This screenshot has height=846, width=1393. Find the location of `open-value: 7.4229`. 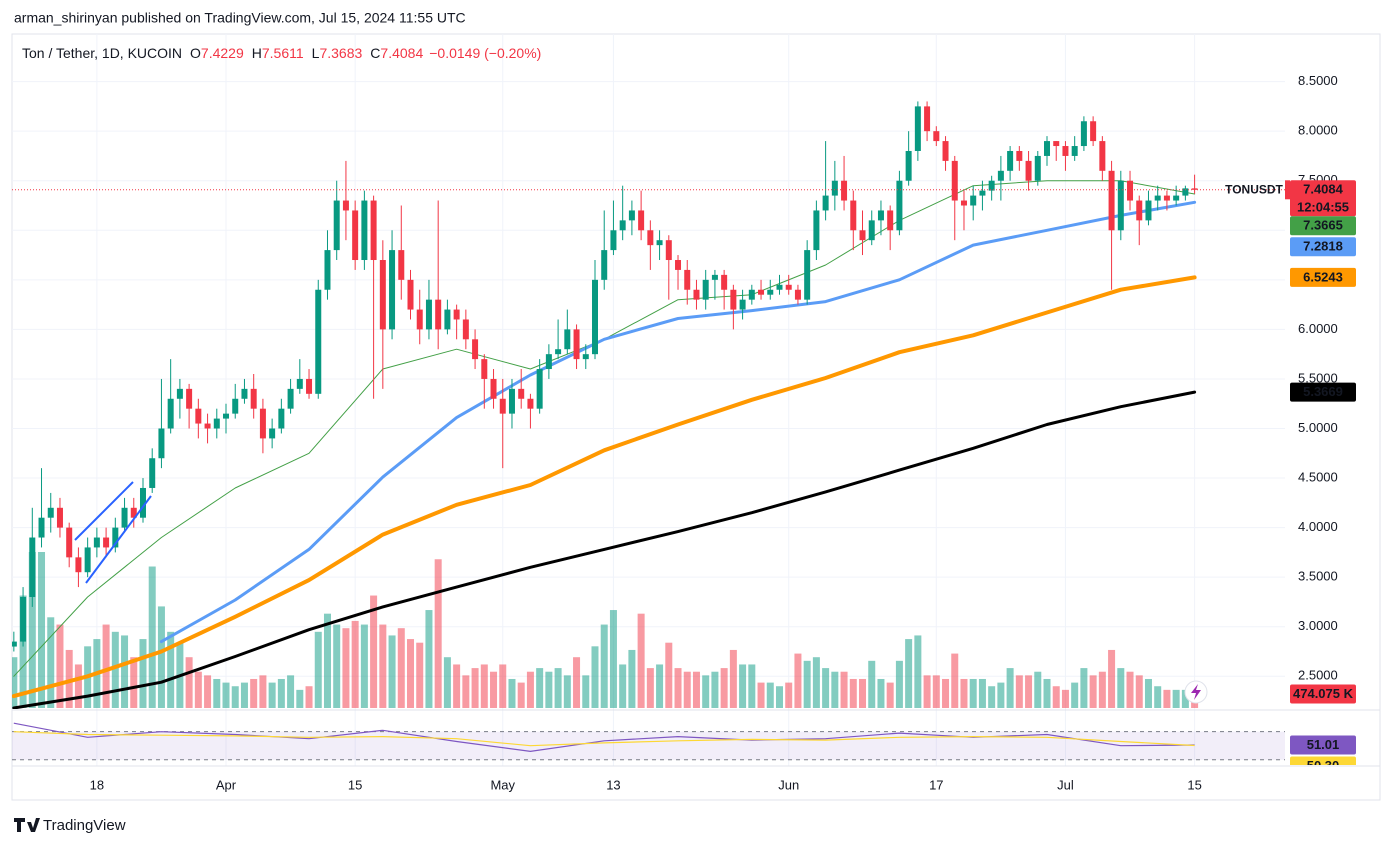

open-value: 7.4229 is located at coordinates (222, 53).